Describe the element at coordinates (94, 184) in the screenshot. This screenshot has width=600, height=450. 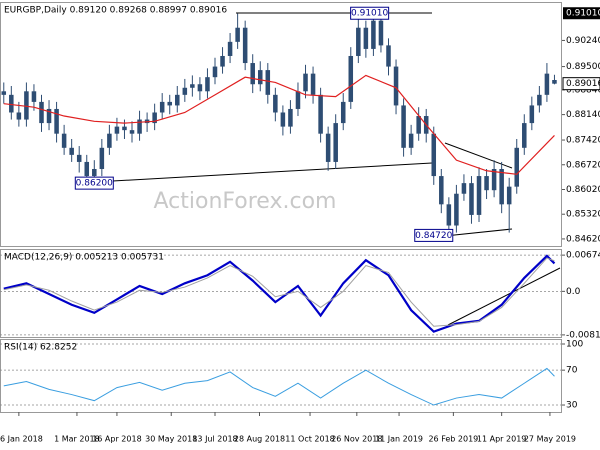
I see `annotation: 0.86200` at that location.